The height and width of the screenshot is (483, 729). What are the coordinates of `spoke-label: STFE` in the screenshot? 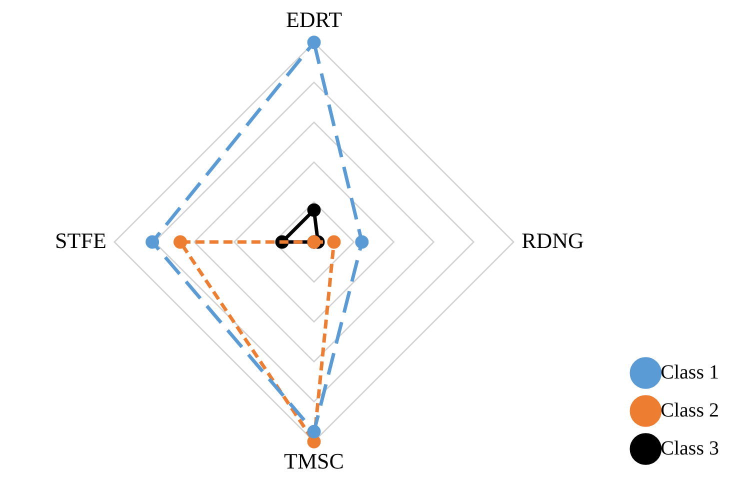 It's located at (80, 240).